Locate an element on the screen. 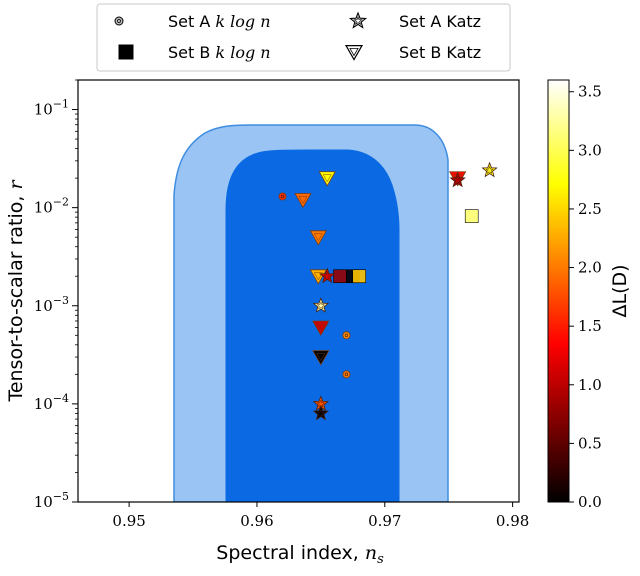 Image resolution: width=640 pixels, height=576 pixels. x-tick-label: 0.98 is located at coordinates (512, 521).